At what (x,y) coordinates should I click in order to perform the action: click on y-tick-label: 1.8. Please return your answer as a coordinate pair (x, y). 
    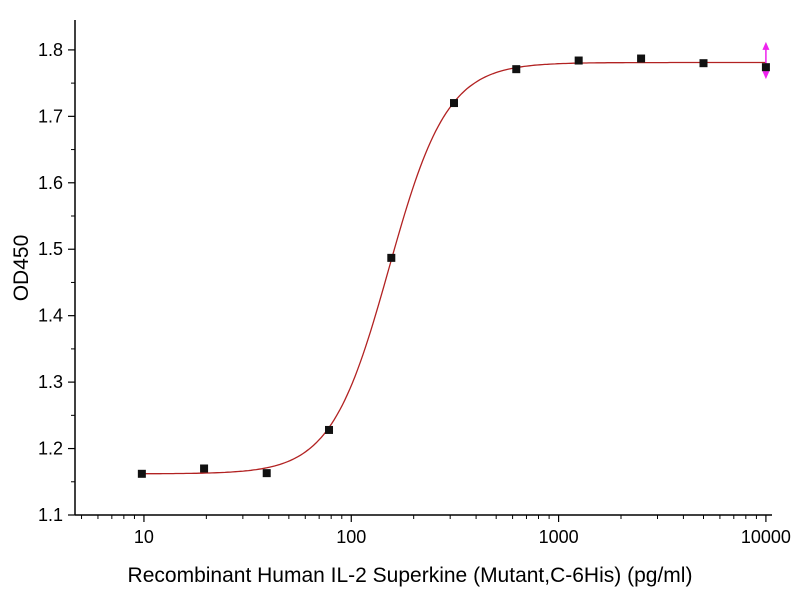
    Looking at the image, I should click on (50, 50).